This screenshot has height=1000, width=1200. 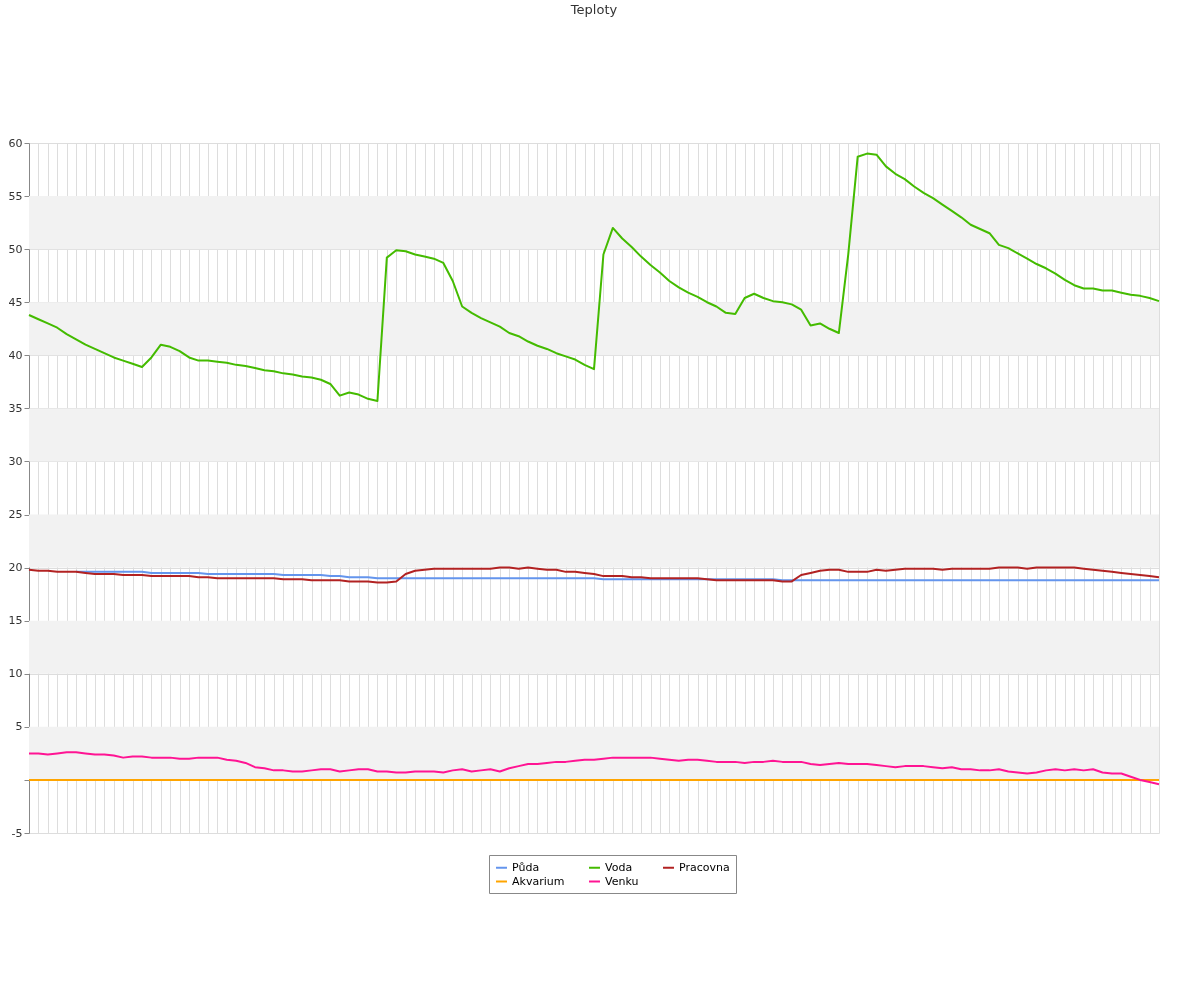 What do you see at coordinates (15, 515) in the screenshot?
I see `y-tick-label: 25` at bounding box center [15, 515].